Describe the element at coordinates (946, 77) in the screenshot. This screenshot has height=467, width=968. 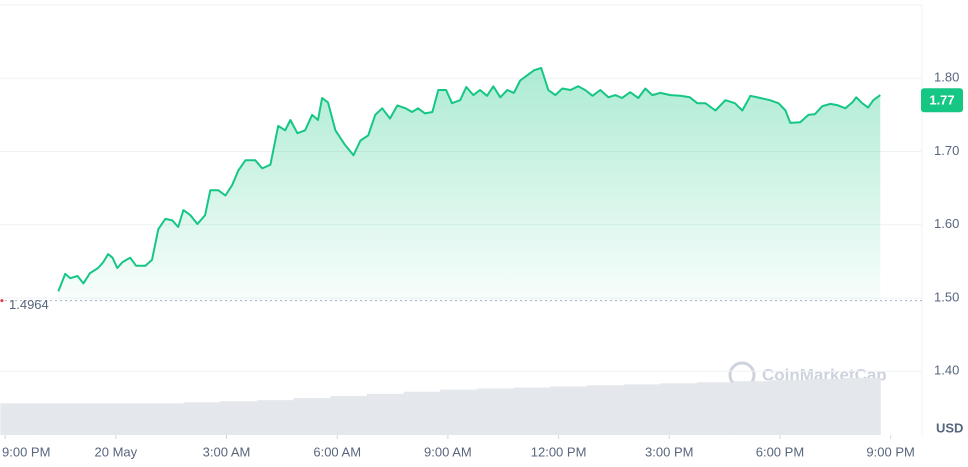
I see `y-tick-label: 1.80` at that location.